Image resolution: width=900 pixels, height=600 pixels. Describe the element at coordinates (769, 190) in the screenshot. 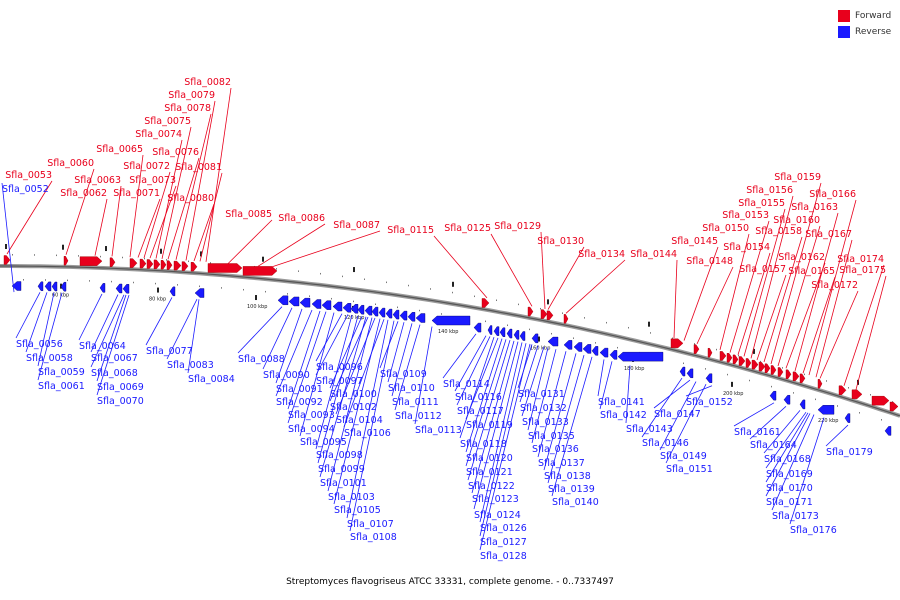

I see `forward-gene-label: Sfla_0156` at that location.